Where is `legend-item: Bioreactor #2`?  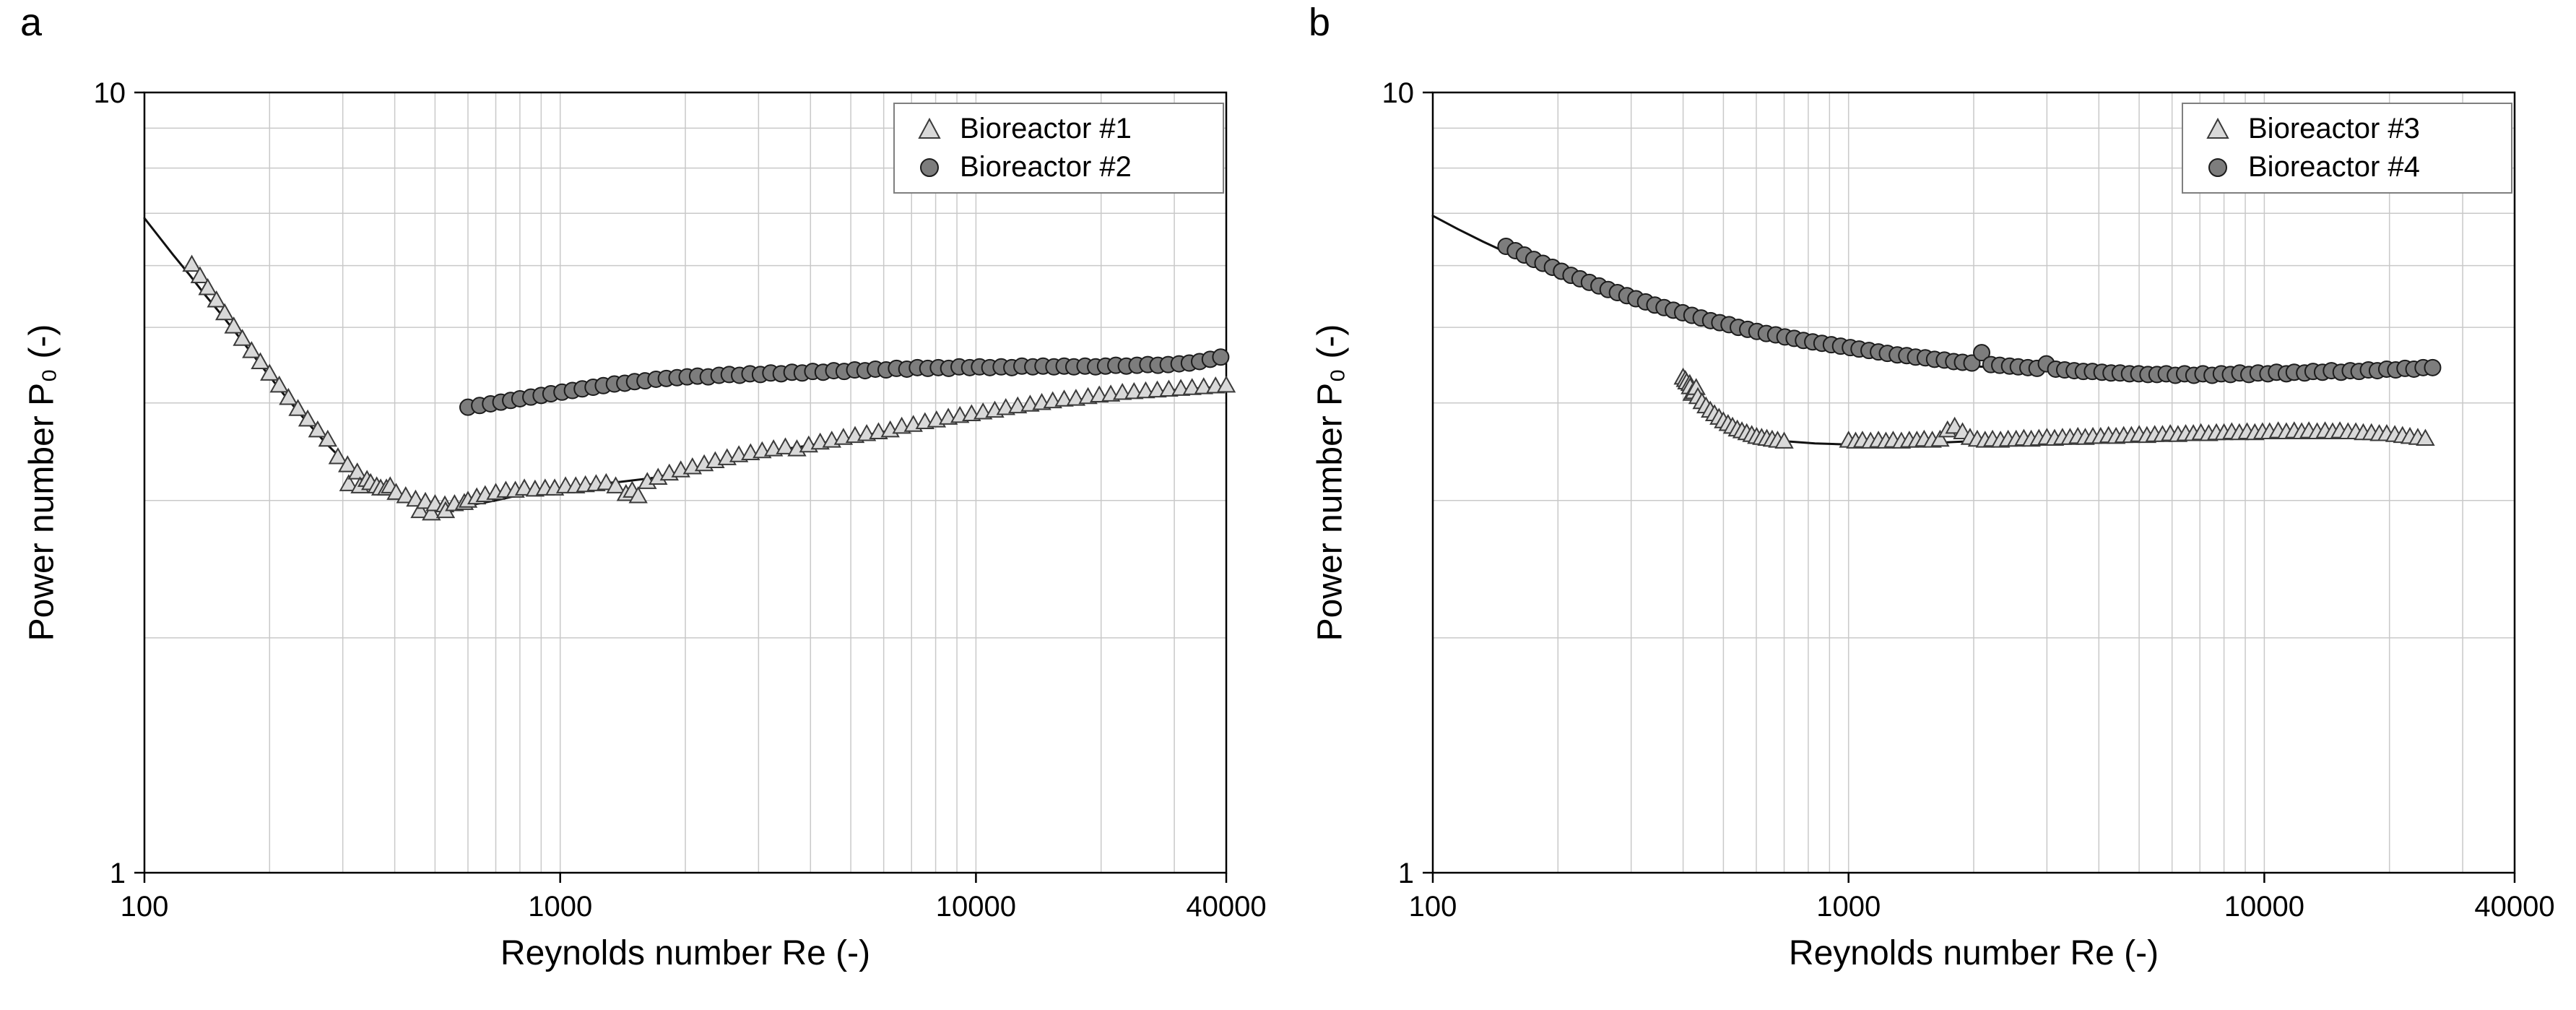 legend-item: Bioreactor #2 is located at coordinates (1059, 167).